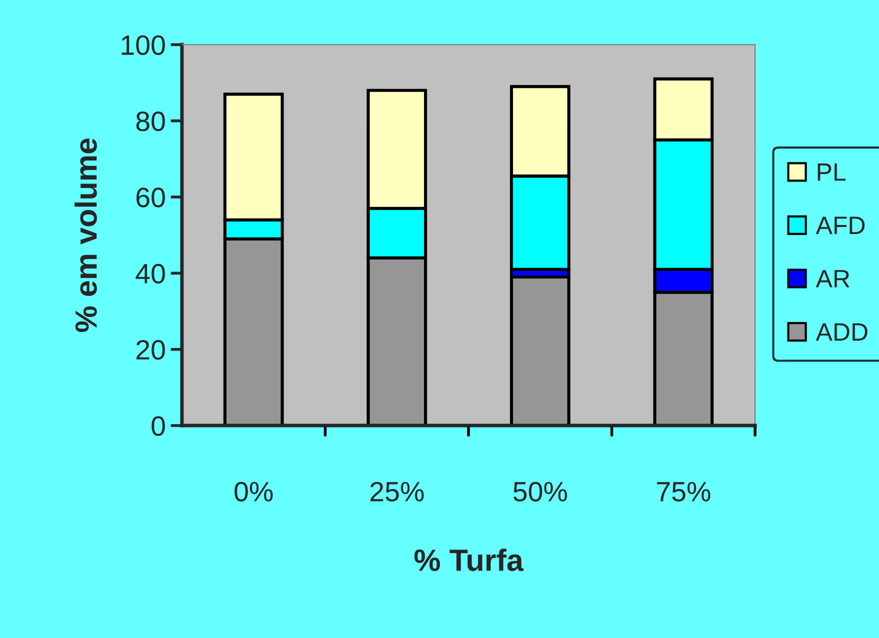 The image size is (879, 638). What do you see at coordinates (833, 279) in the screenshot?
I see `legend-label: AR` at bounding box center [833, 279].